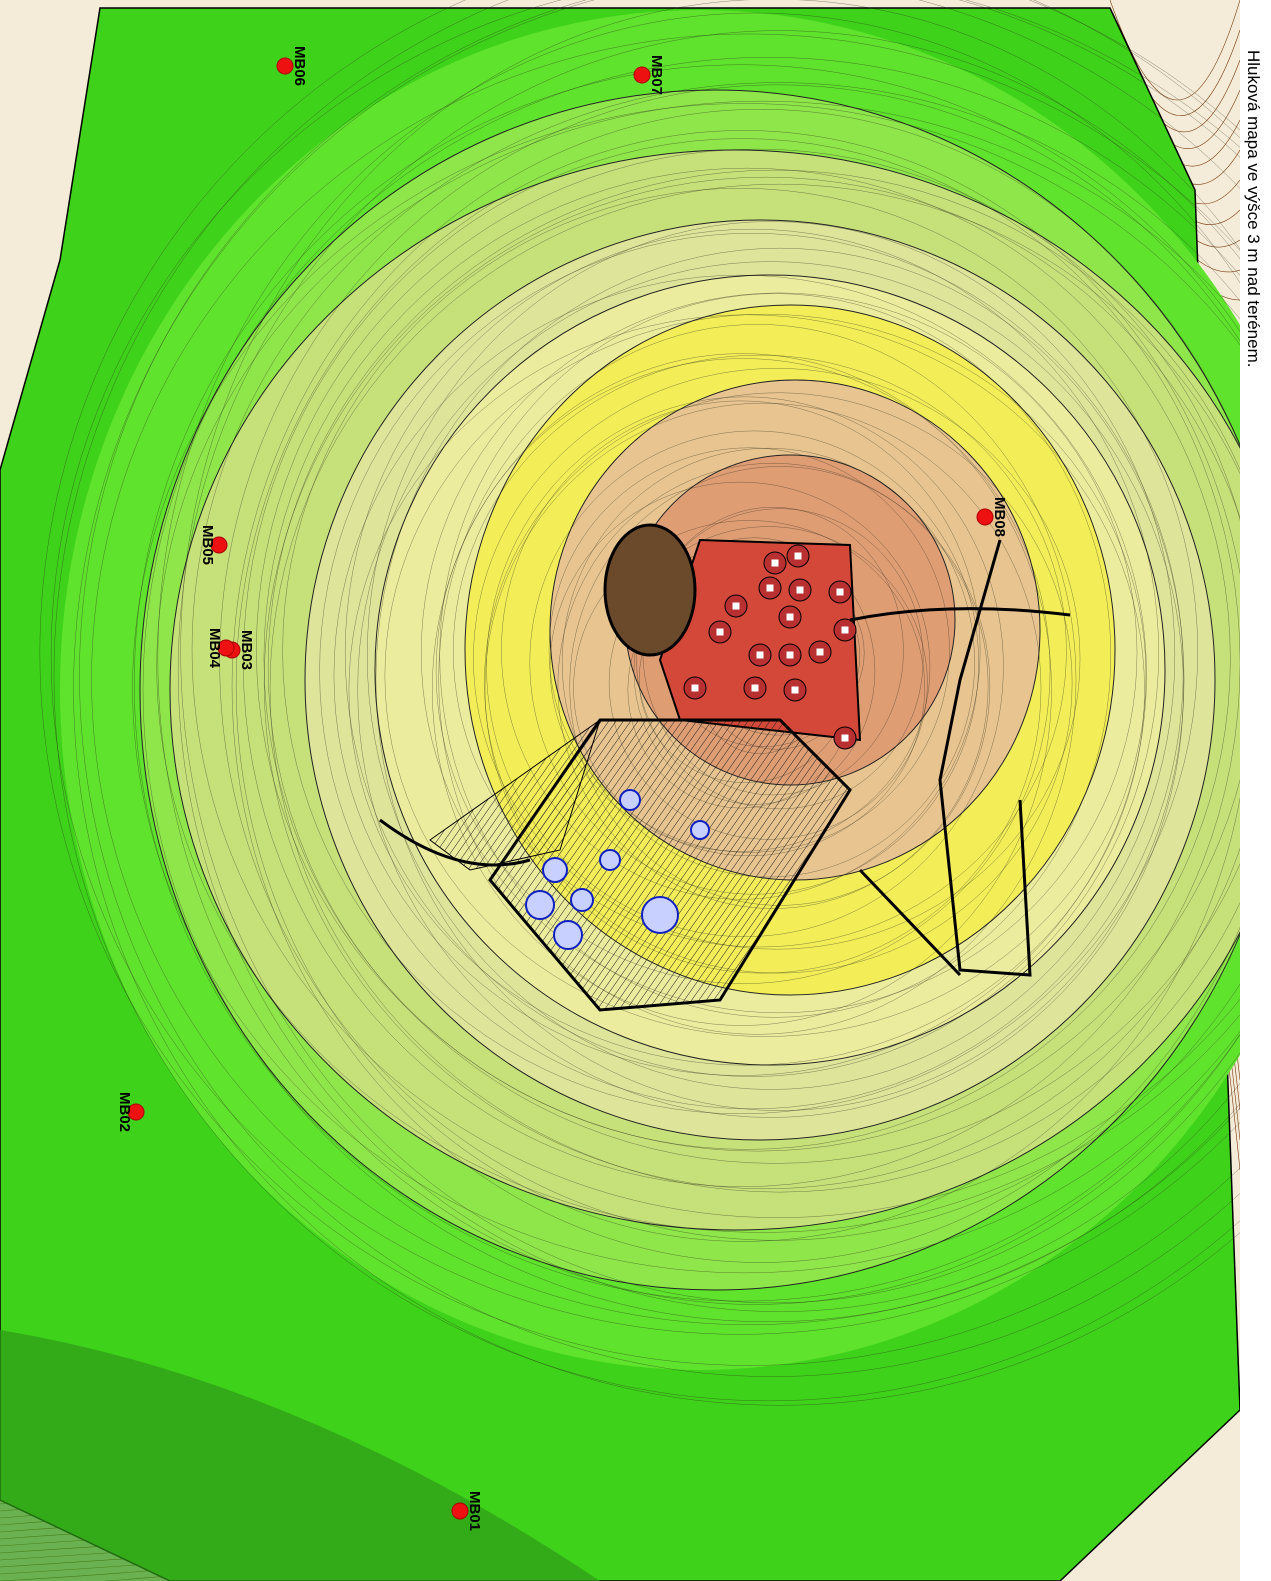 This screenshot has width=1271, height=1581. What do you see at coordinates (999, 517) in the screenshot?
I see `point-label: MB08` at bounding box center [999, 517].